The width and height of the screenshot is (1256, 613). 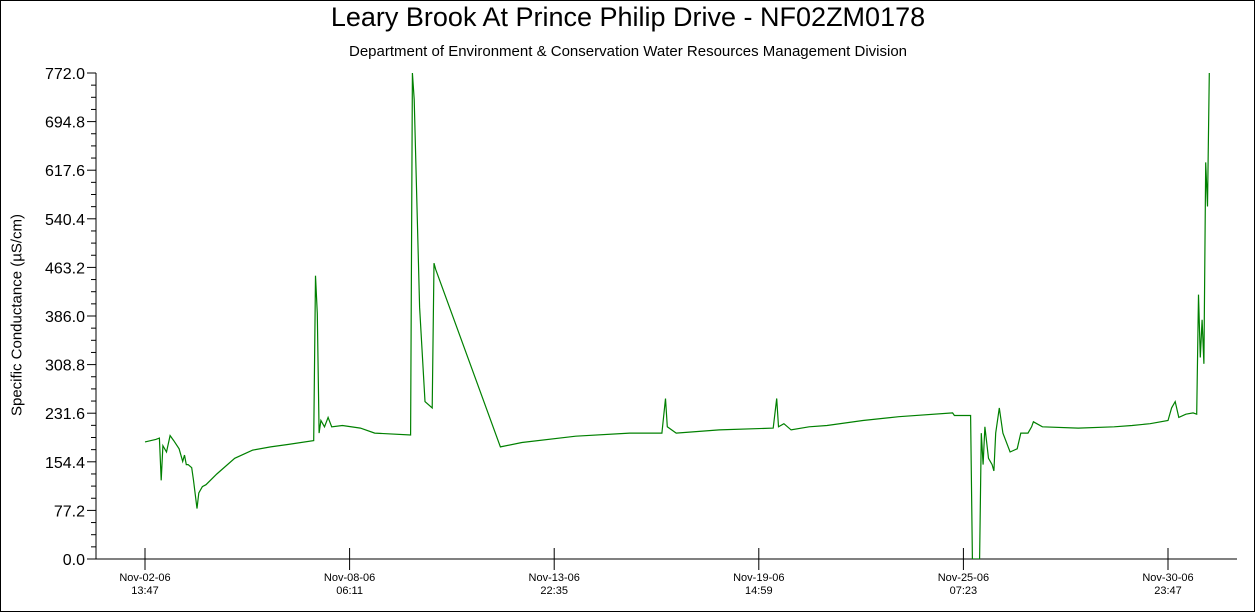 I want to click on x-tick-label-date: Nov-30-06, so click(x=1167, y=578).